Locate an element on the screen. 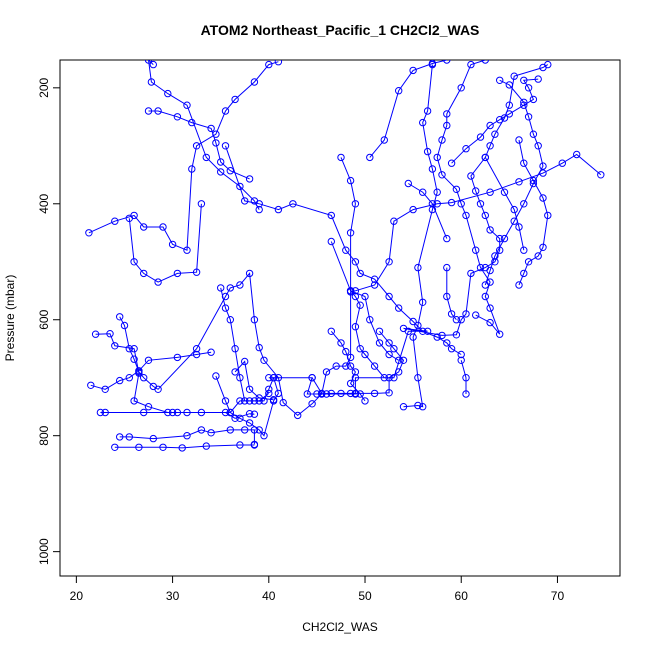 The width and height of the screenshot is (650, 650). x-tick-label-3: 50 is located at coordinates (365, 596).